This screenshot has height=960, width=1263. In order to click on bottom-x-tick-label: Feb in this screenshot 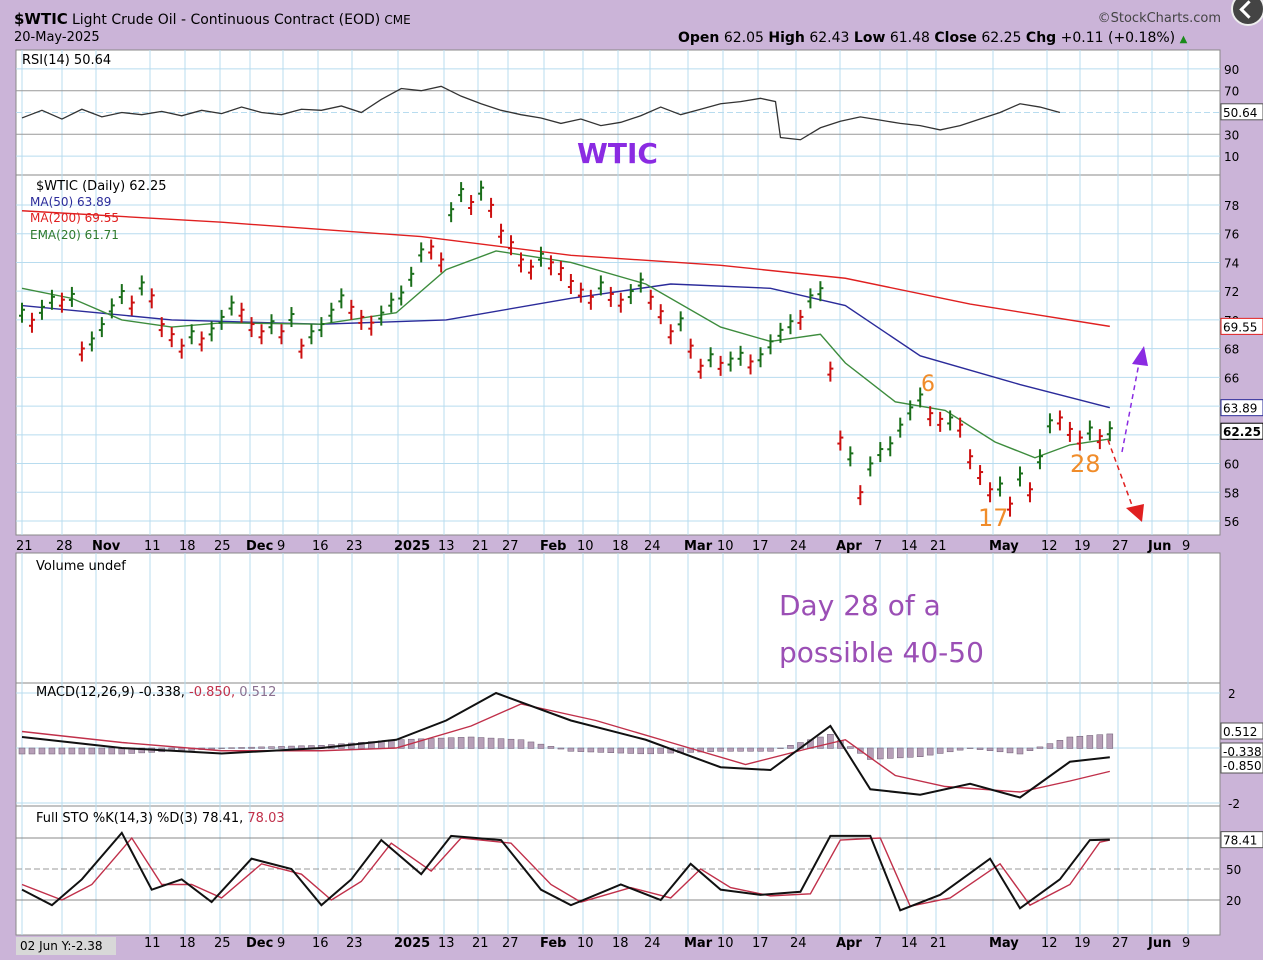, I will do `click(553, 943)`.